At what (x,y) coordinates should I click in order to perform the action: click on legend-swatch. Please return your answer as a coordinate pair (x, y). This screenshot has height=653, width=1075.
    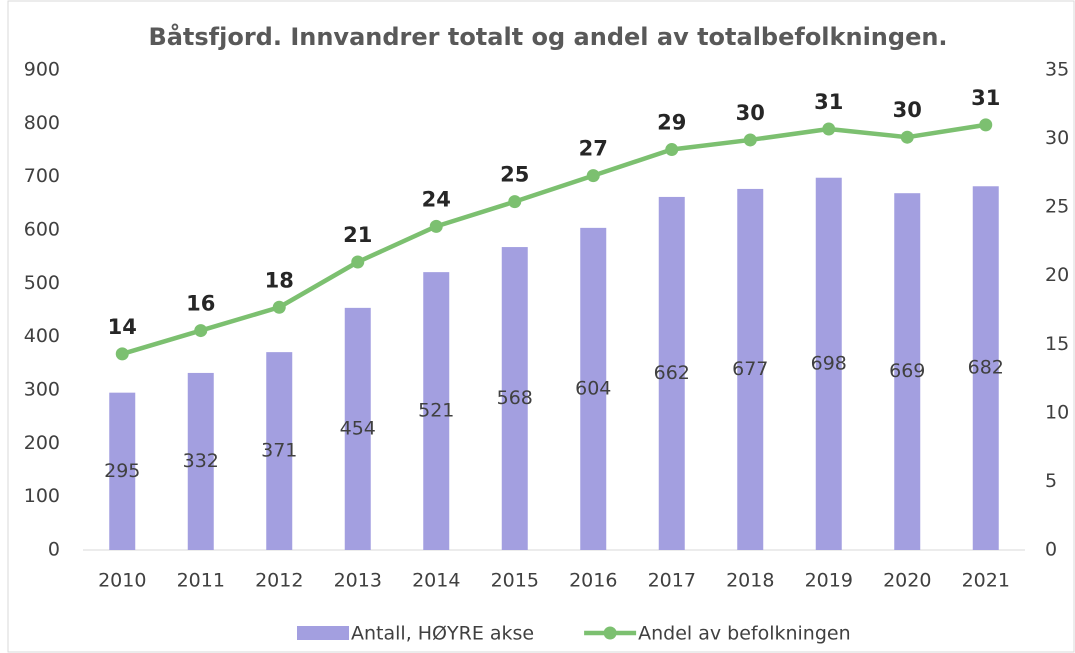
    Looking at the image, I should click on (323, 633).